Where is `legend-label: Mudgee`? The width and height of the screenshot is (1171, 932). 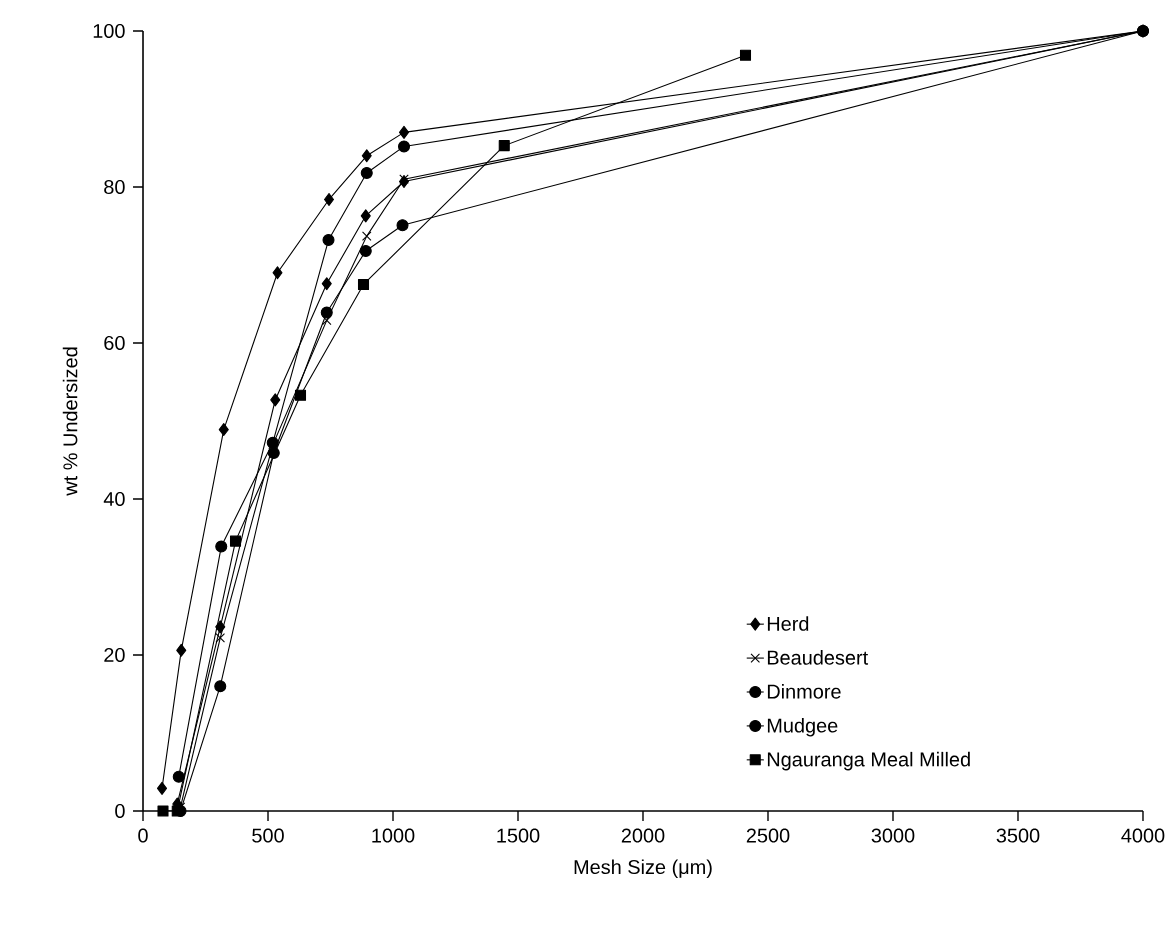 legend-label: Mudgee is located at coordinates (802, 727).